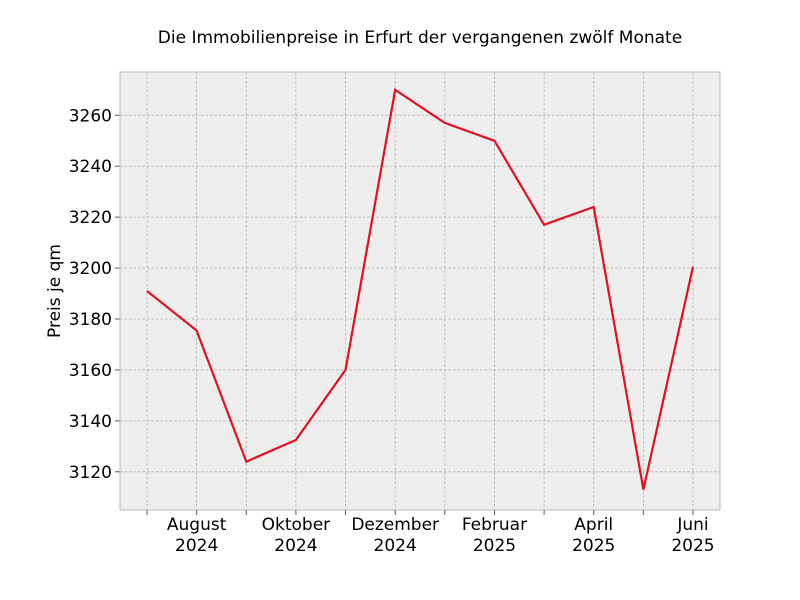 The width and height of the screenshot is (800, 600). What do you see at coordinates (494, 525) in the screenshot?
I see `x-tick-label-month: Februar` at bounding box center [494, 525].